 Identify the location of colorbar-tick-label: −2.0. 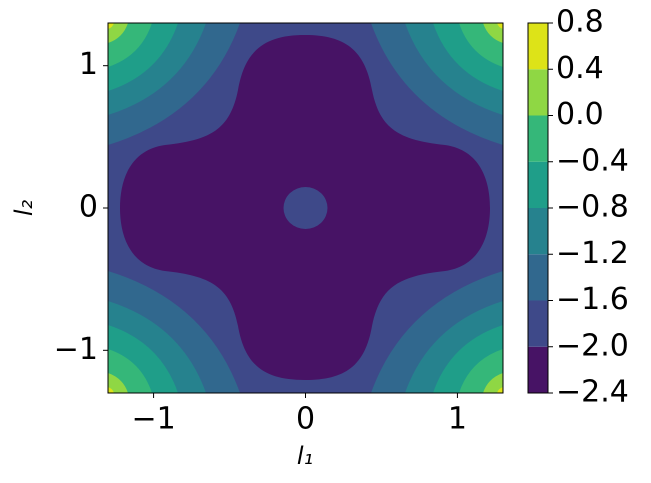
(592, 345).